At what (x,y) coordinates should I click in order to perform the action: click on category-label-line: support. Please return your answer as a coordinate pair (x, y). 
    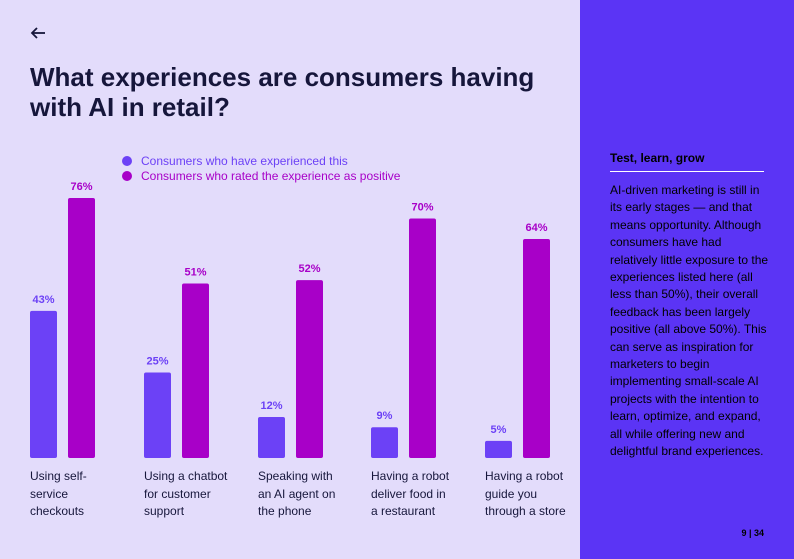
    Looking at the image, I should click on (164, 511).